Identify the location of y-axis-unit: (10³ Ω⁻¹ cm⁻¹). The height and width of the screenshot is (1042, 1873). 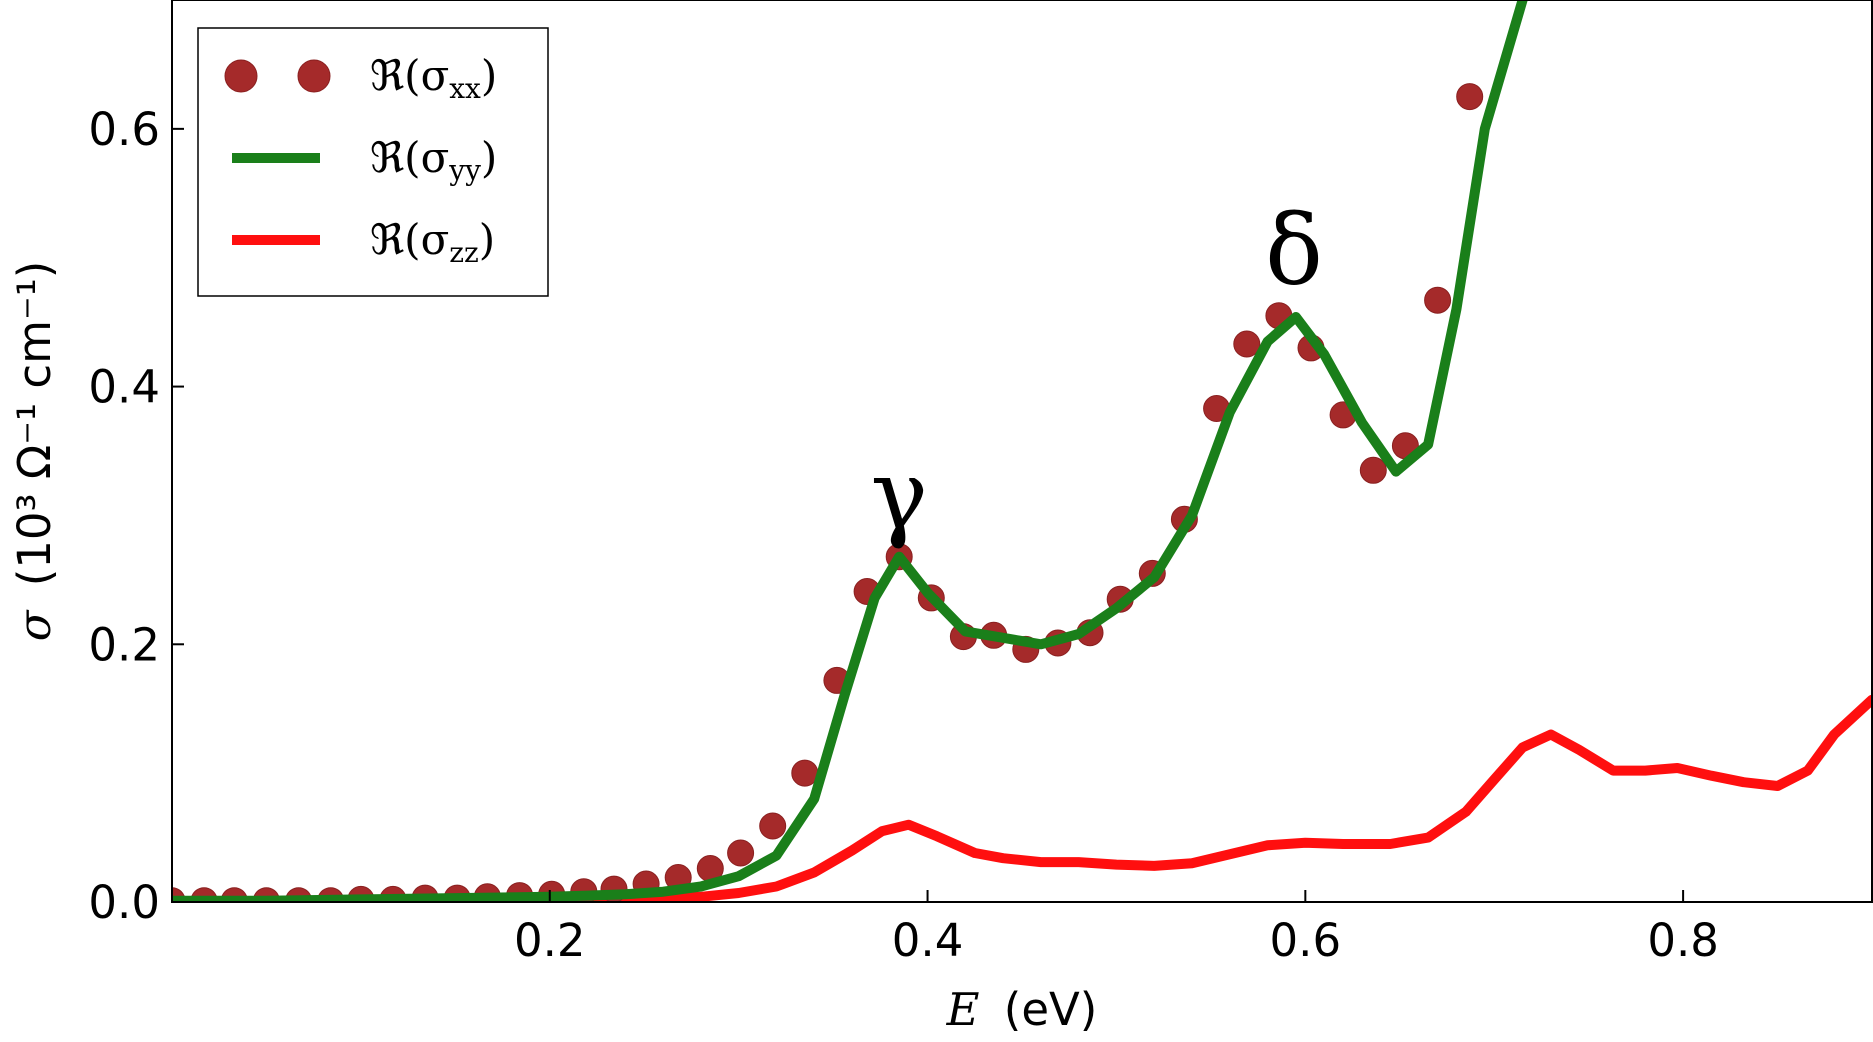
(34, 424).